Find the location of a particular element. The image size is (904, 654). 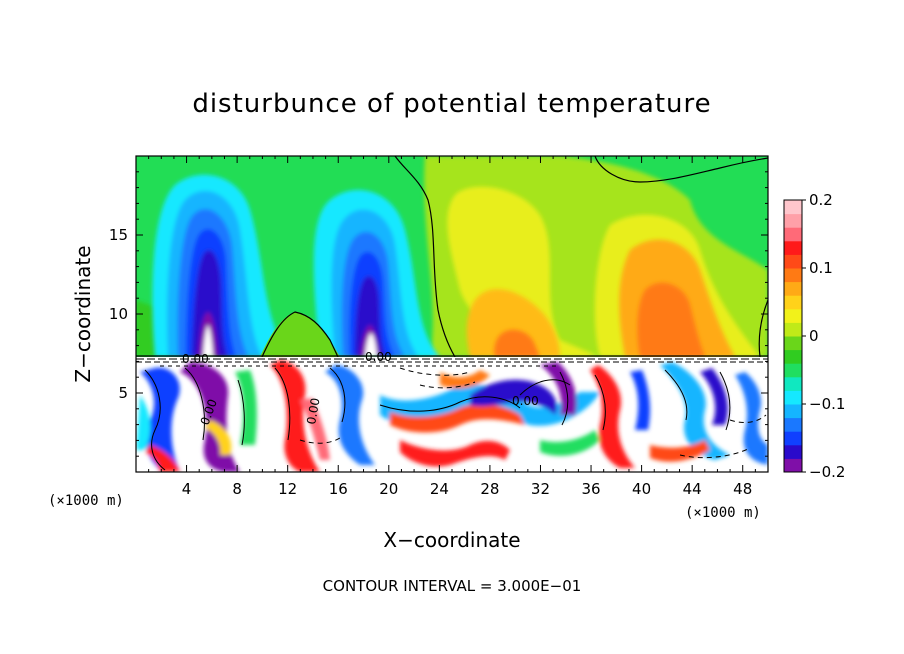

x-tick-label: 4 is located at coordinates (187, 489).